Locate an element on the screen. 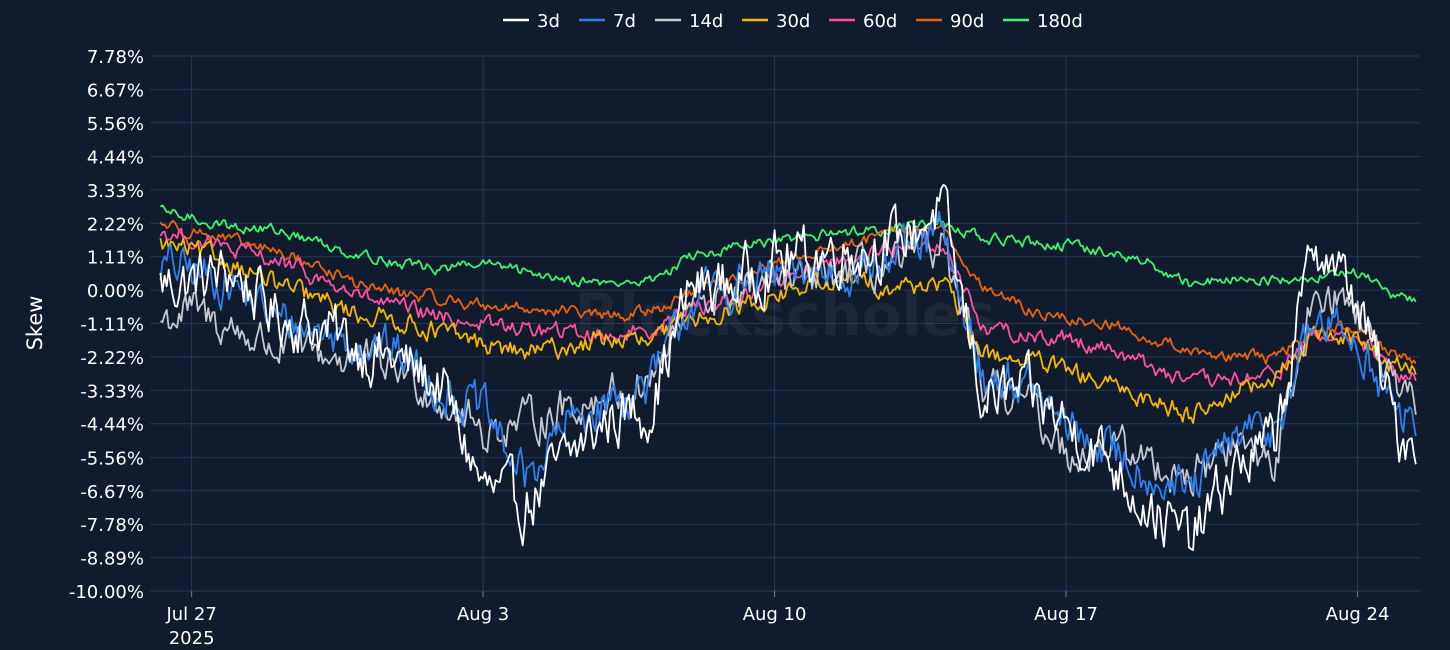 The height and width of the screenshot is (650, 1450). y-tick-label: 6.67% is located at coordinates (115, 90).